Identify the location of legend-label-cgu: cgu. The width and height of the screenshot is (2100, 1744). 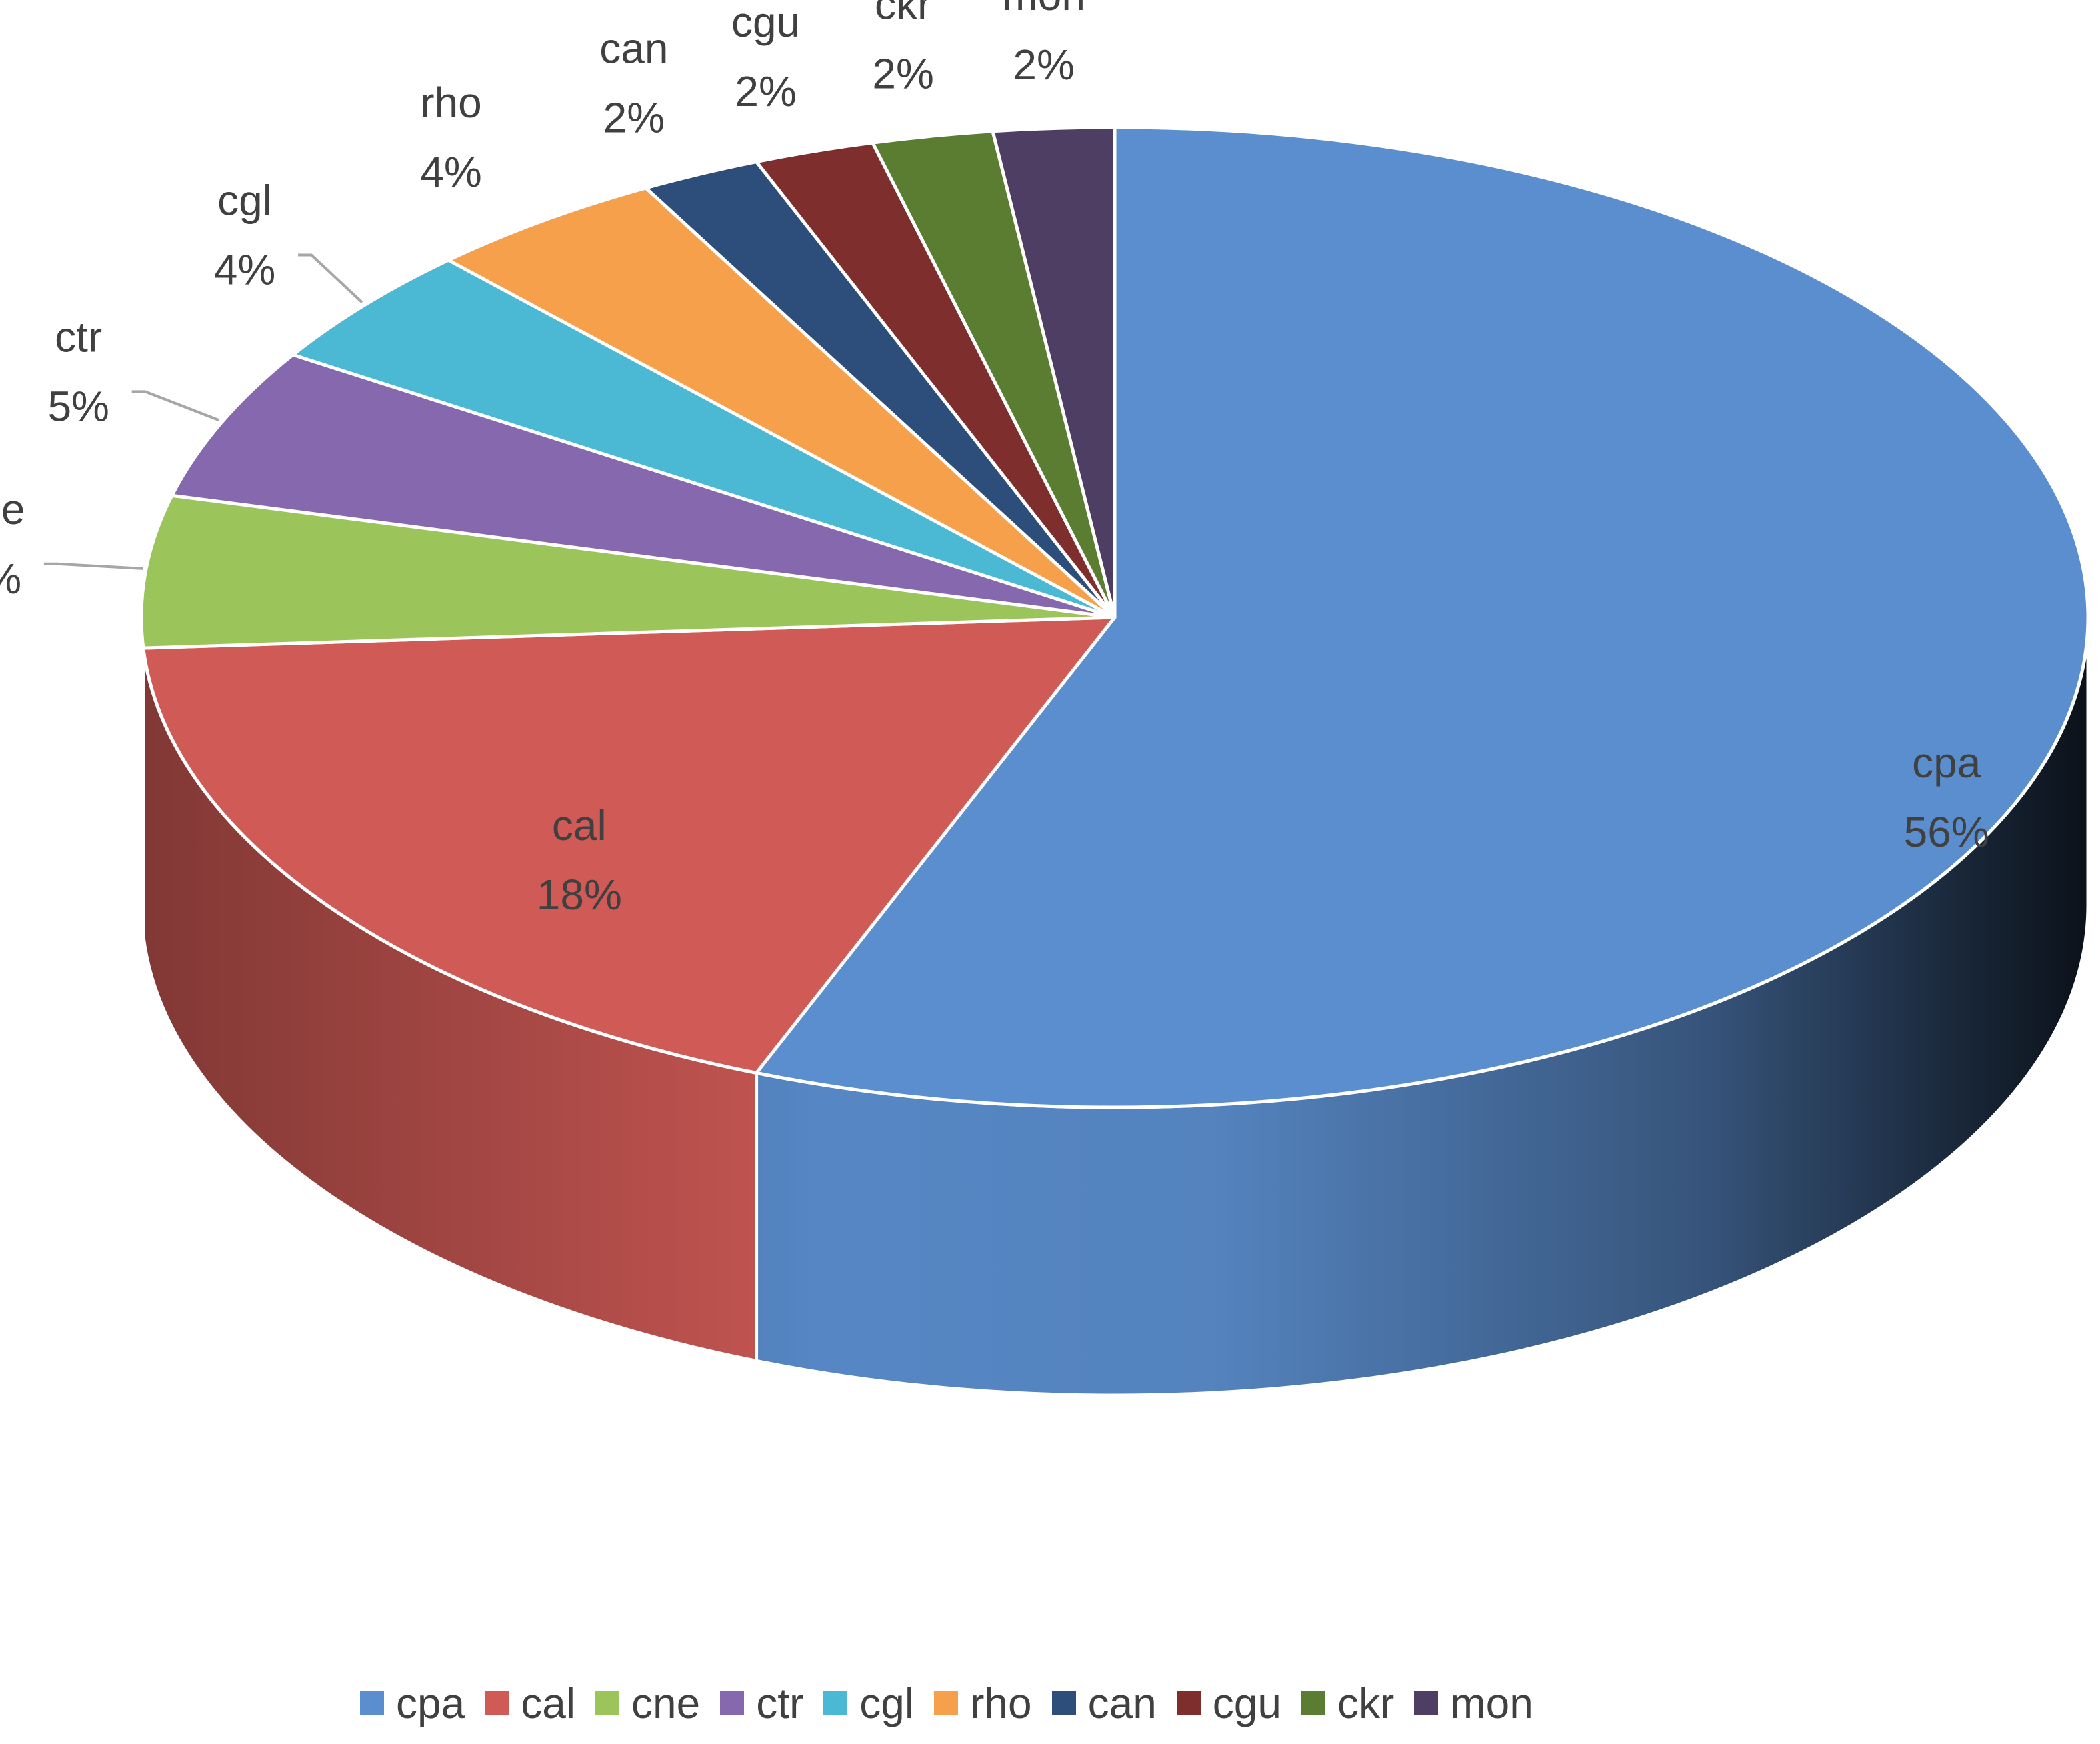
(1246, 1703).